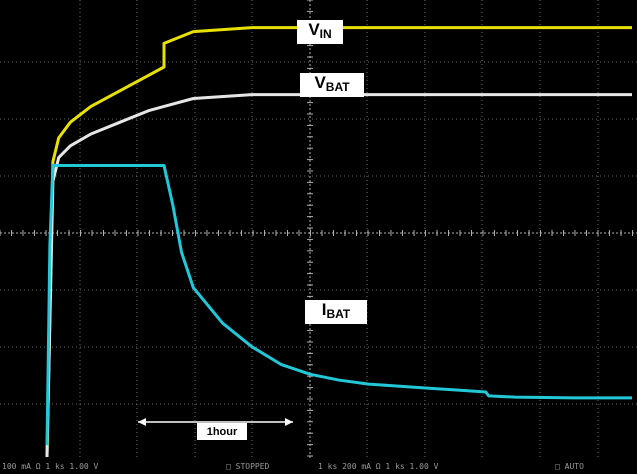 This screenshot has width=637, height=474. What do you see at coordinates (314, 29) in the screenshot?
I see `legend-vin-main: V` at bounding box center [314, 29].